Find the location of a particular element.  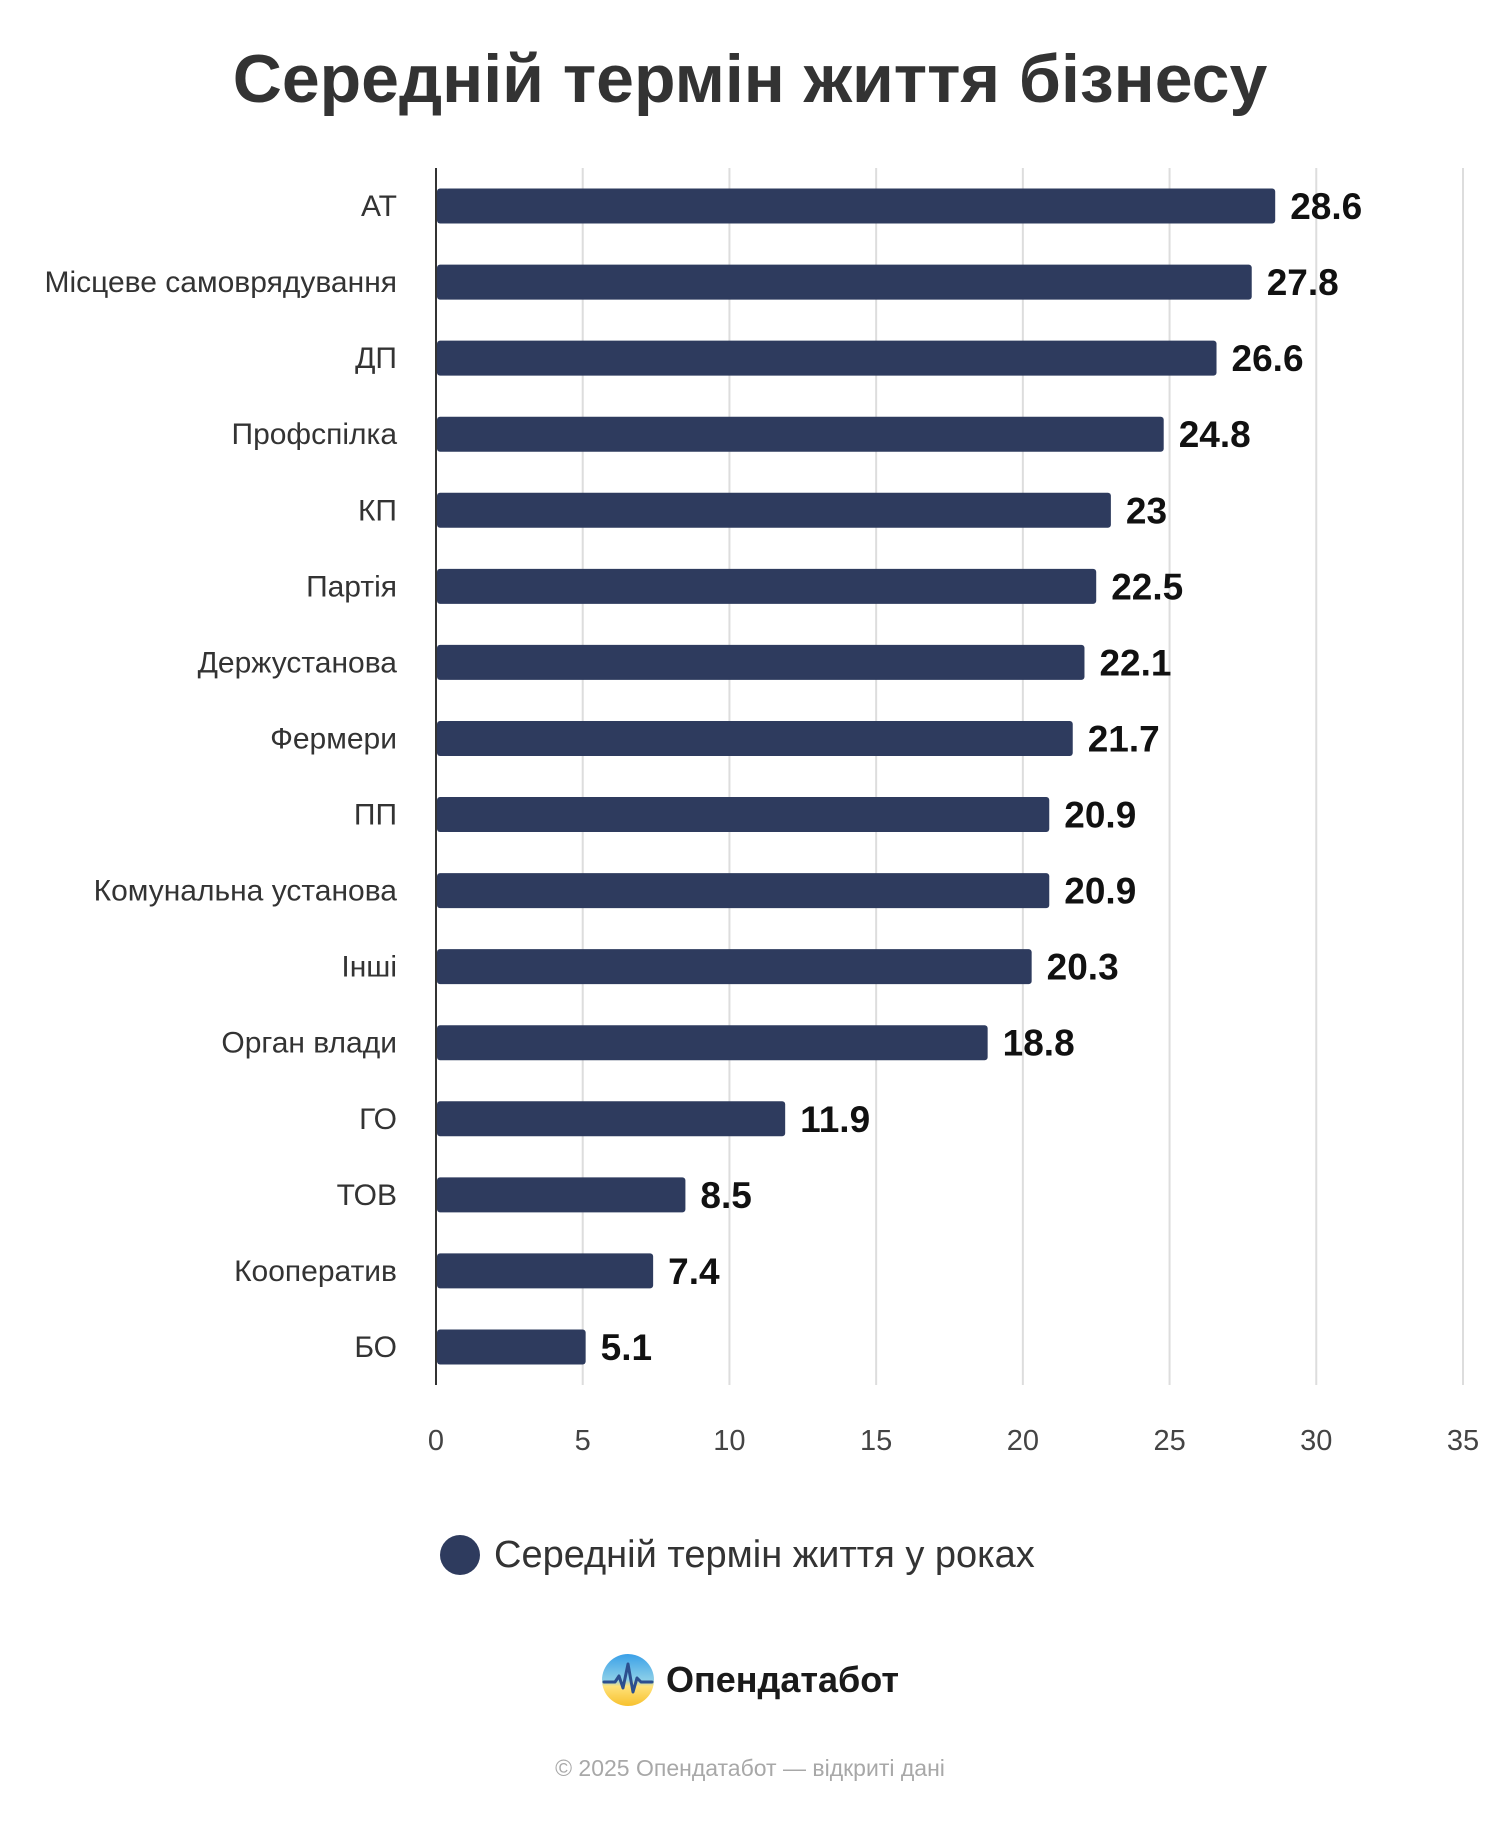

category-label: Держустанова is located at coordinates (298, 662).